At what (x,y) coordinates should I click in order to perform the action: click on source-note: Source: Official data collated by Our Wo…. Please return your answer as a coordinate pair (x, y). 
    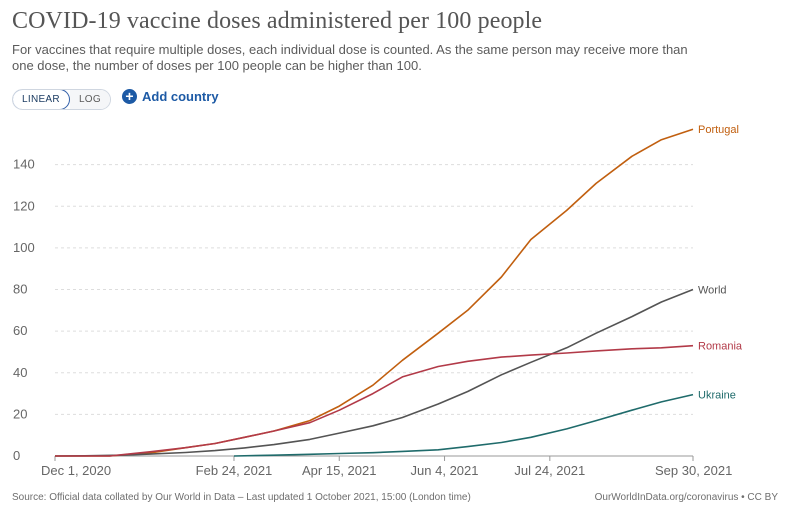
    Looking at the image, I should click on (241, 497).